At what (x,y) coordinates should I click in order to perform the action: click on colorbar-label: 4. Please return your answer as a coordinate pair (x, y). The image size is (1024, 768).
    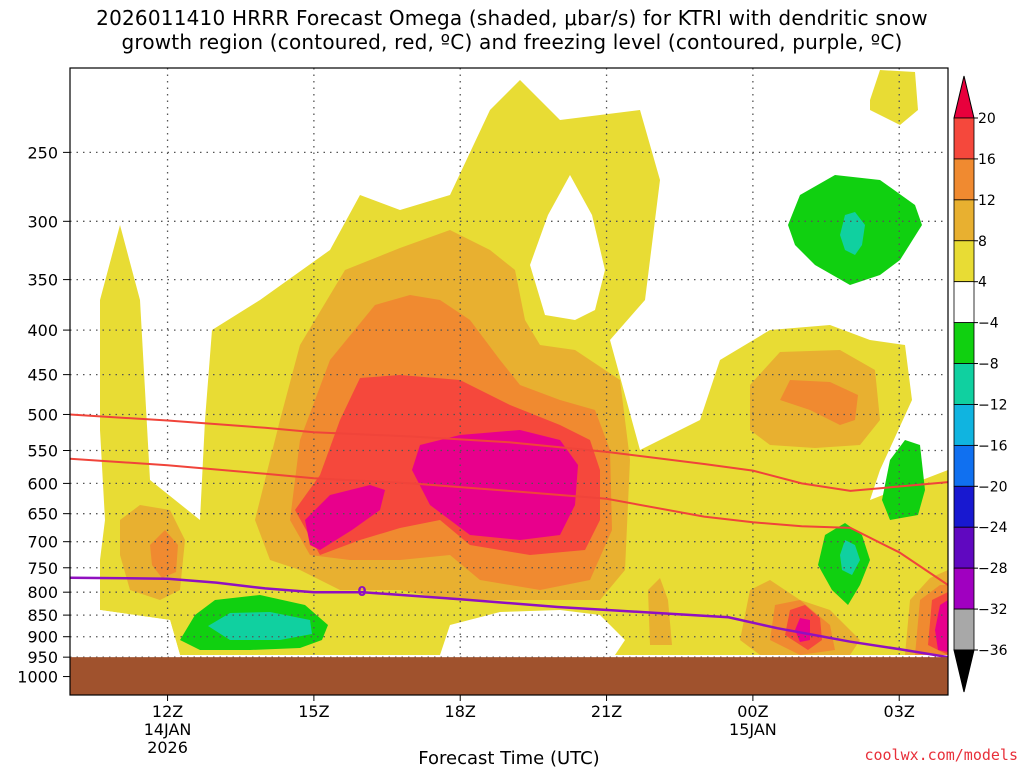
    Looking at the image, I should click on (982, 283).